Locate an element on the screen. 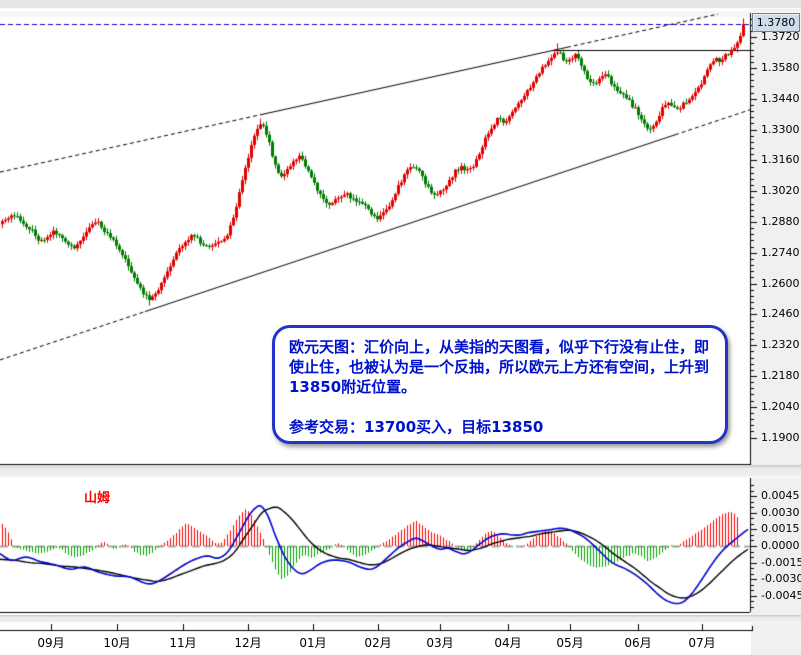  indicator-axis-label: -0.0045 is located at coordinates (781, 595).